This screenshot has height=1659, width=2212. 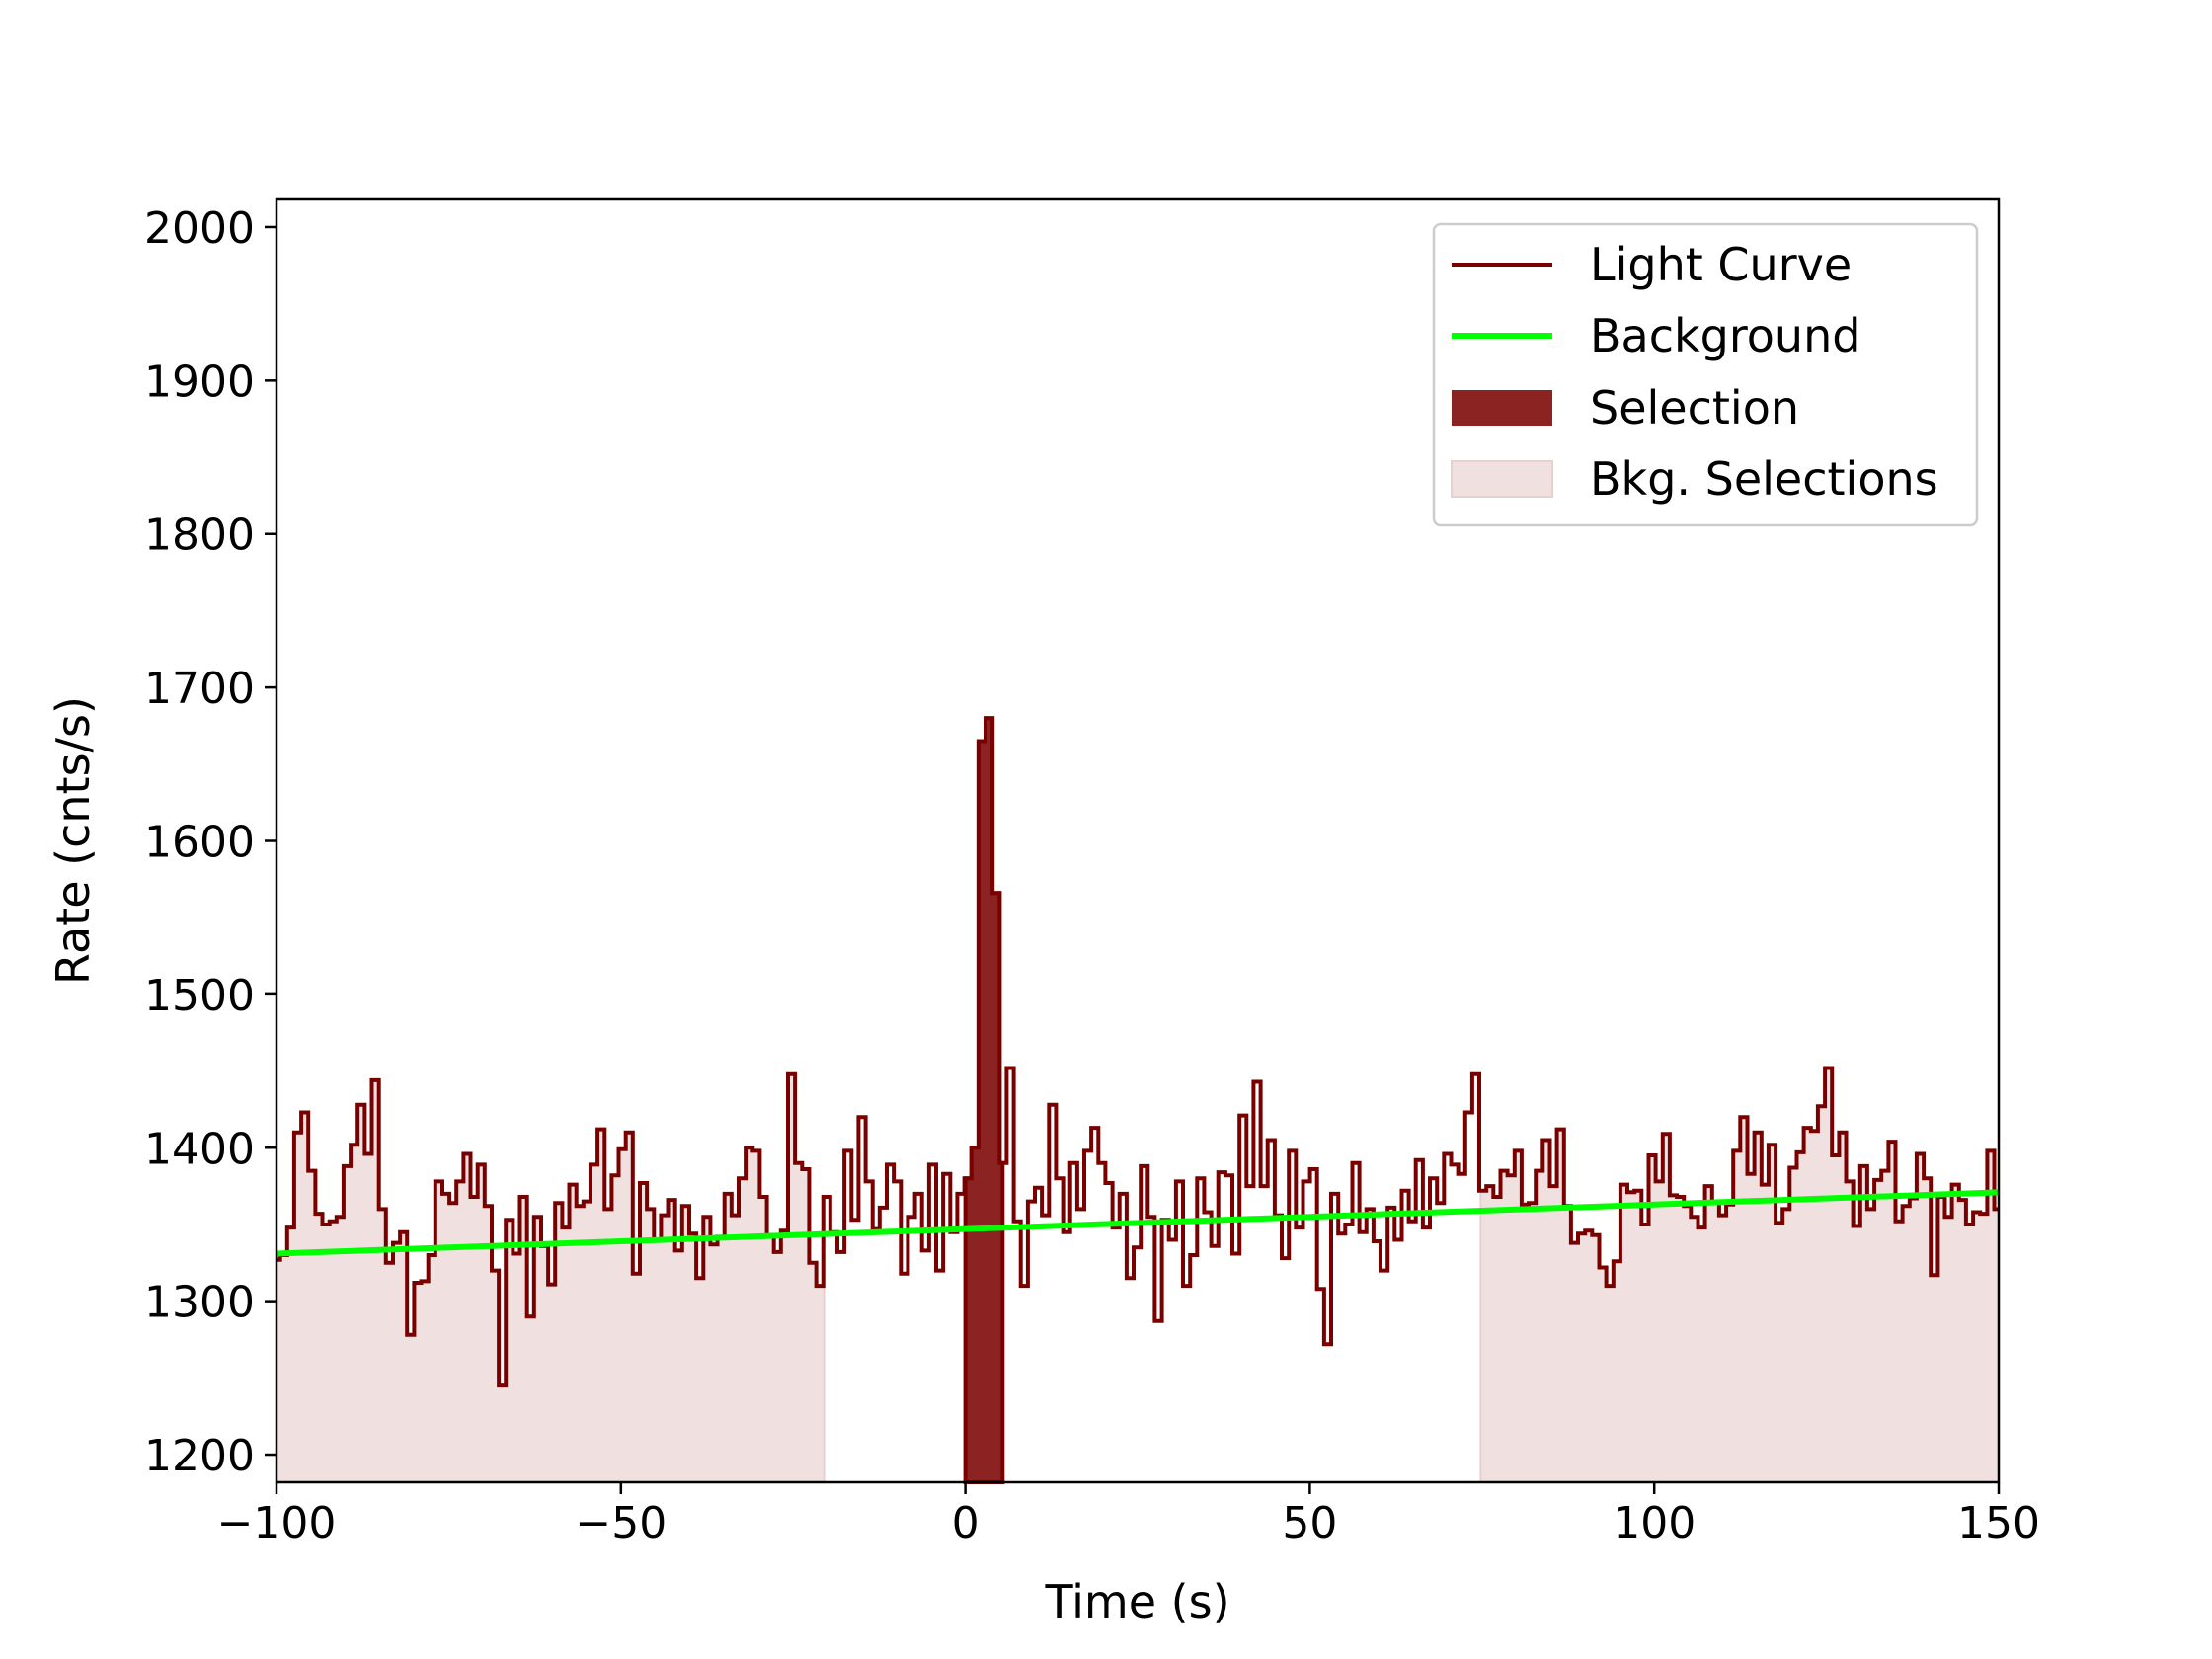 I want to click on y-tick-label: 1700, so click(x=200, y=689).